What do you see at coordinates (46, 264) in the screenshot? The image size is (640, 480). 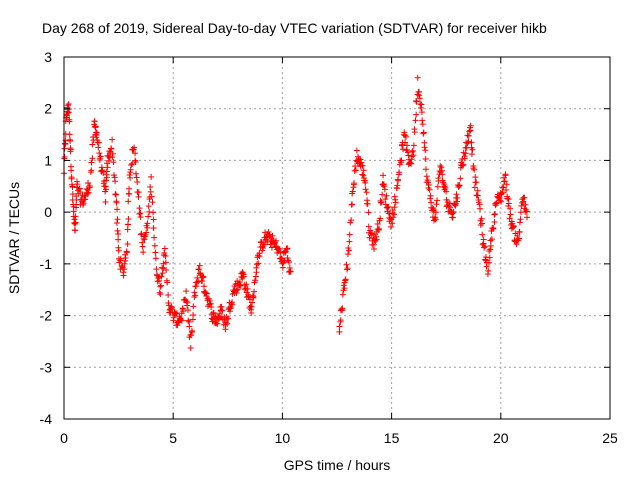 I see `y-tick-label: -1` at bounding box center [46, 264].